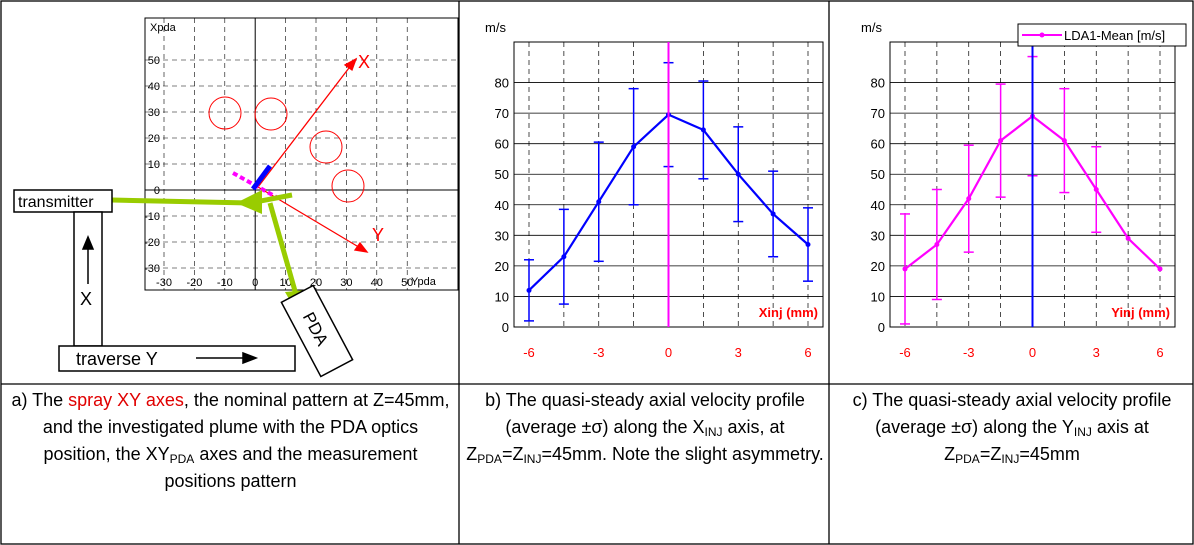 The height and width of the screenshot is (545, 1194). Describe the element at coordinates (225, 283) in the screenshot. I see `diagram-x-tick-label: -10` at that location.